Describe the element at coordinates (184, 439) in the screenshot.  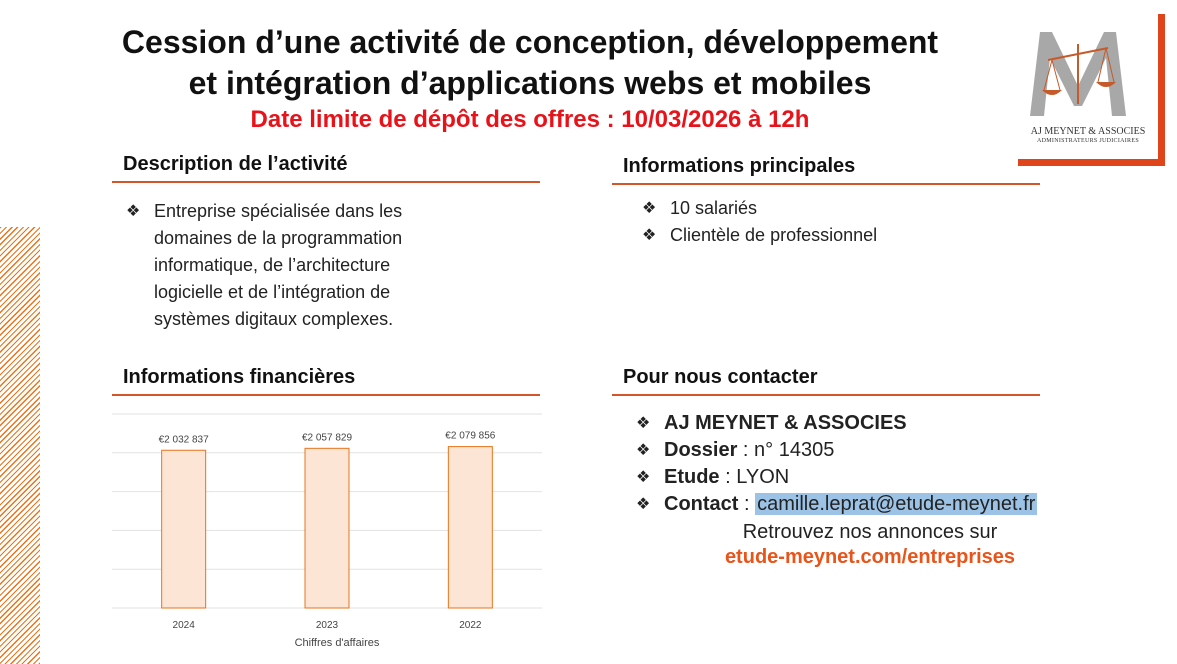
I see `chart-data-label: €2 032 837` at that location.